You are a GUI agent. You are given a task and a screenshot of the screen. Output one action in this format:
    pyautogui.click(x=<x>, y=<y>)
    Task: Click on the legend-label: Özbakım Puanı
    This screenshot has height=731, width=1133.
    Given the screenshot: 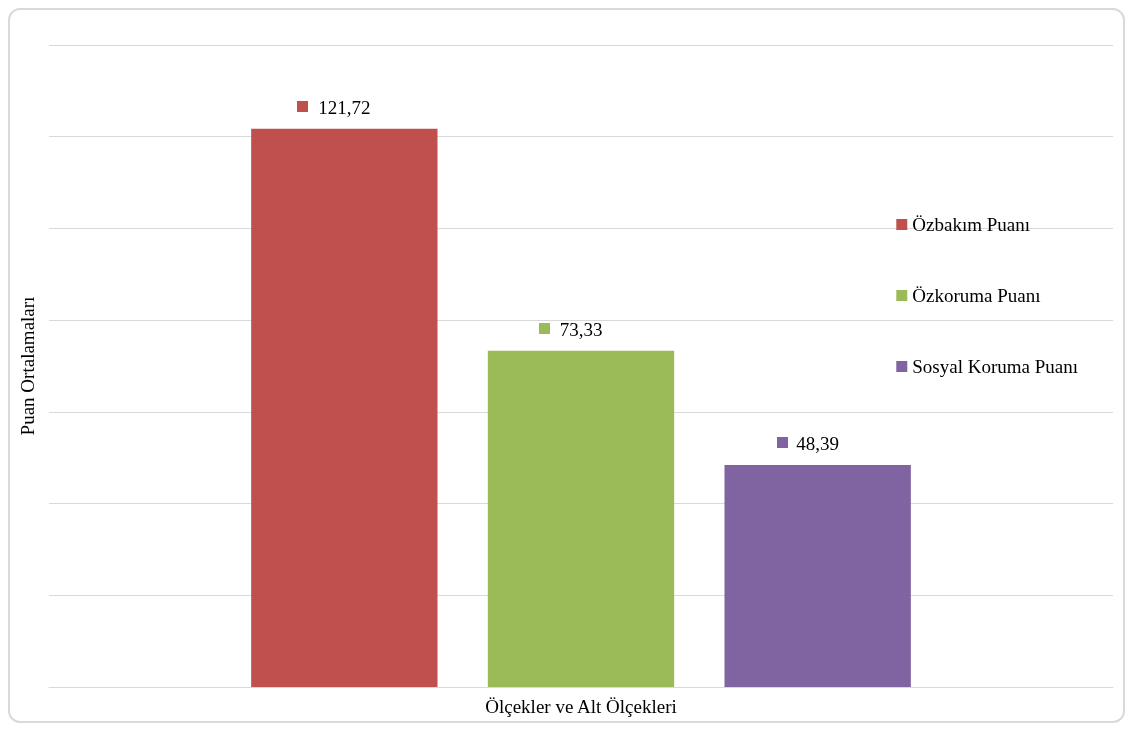 What is the action you would take?
    pyautogui.click(x=971, y=224)
    